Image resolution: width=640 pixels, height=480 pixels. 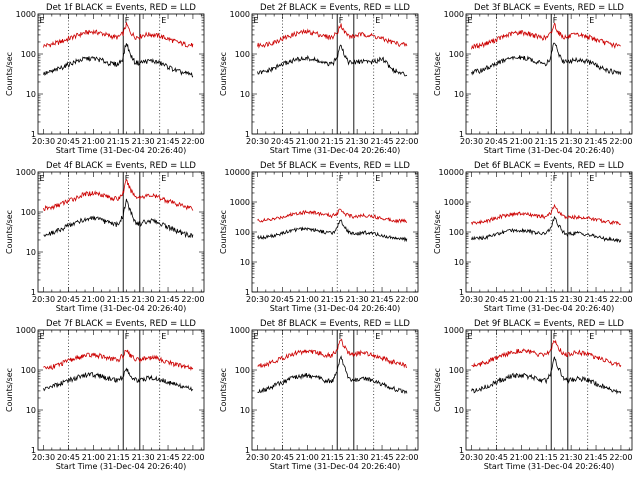 I want to click on panel-title: Det 9f BLACK = Events, RED = LLD, so click(x=549, y=324).